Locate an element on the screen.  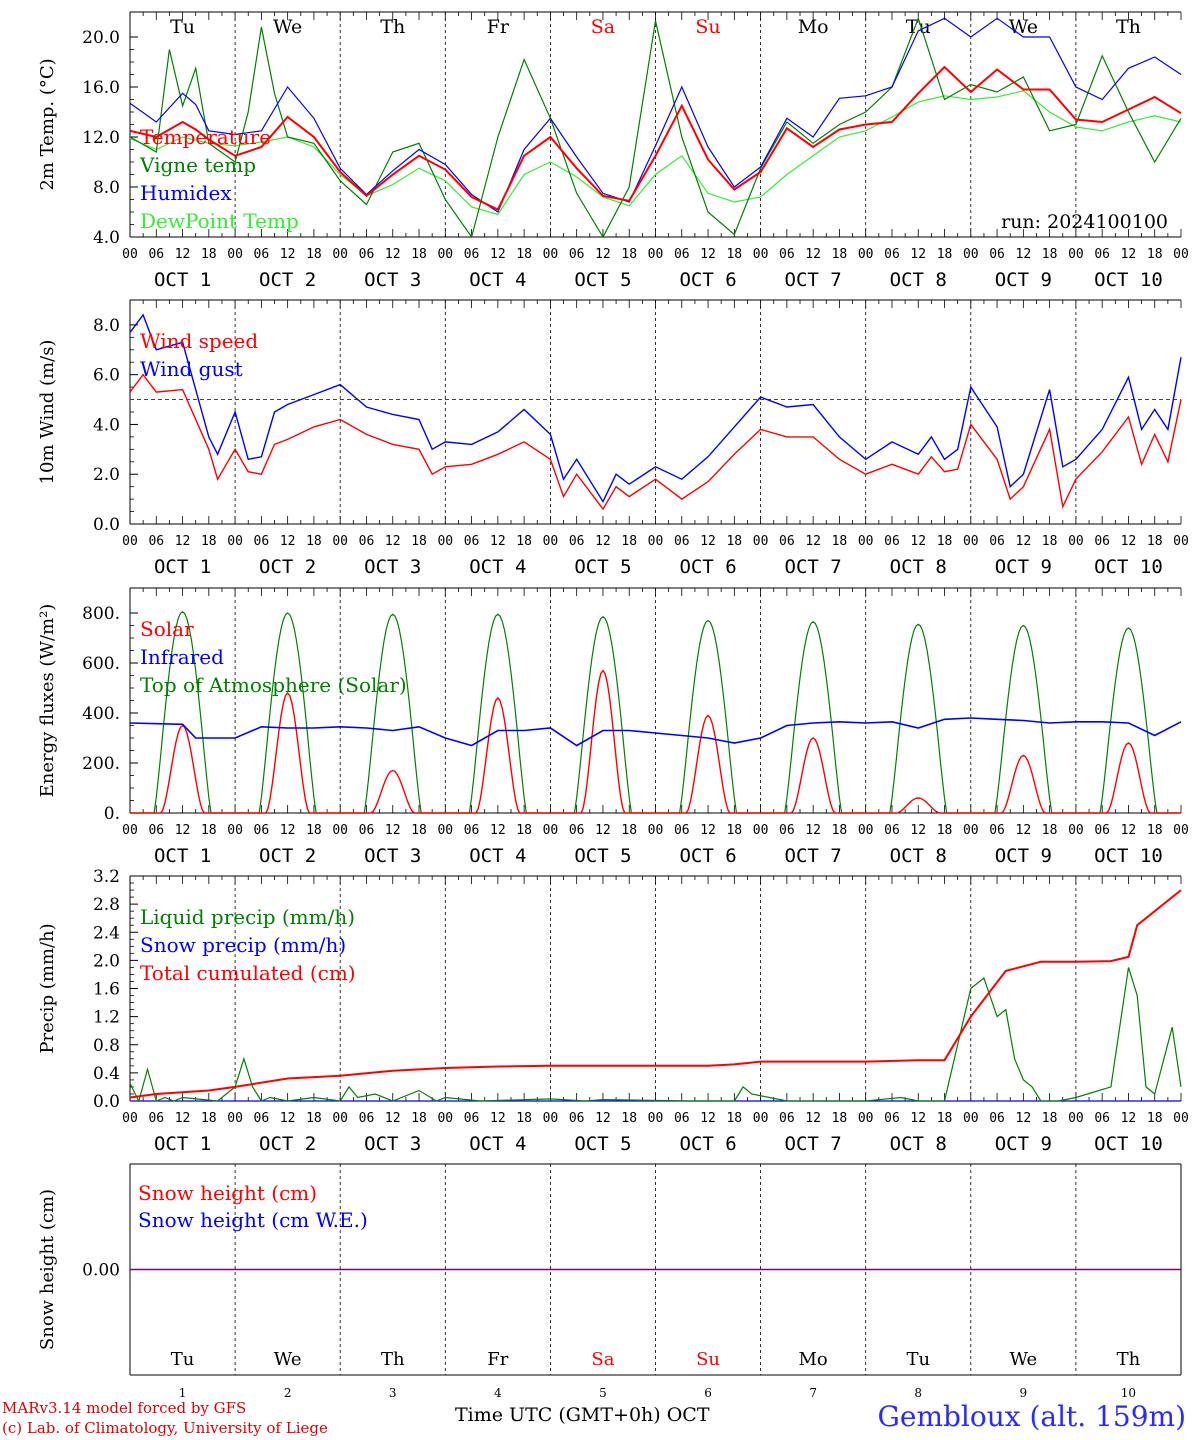
weekday-label: Fr is located at coordinates (497, 1359).